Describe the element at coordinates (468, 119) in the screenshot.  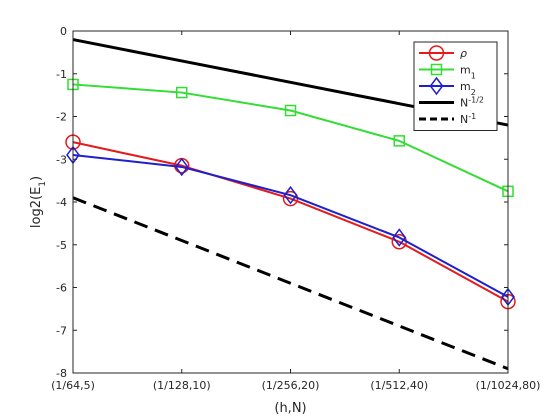
I see `legend-label: N-1` at that location.